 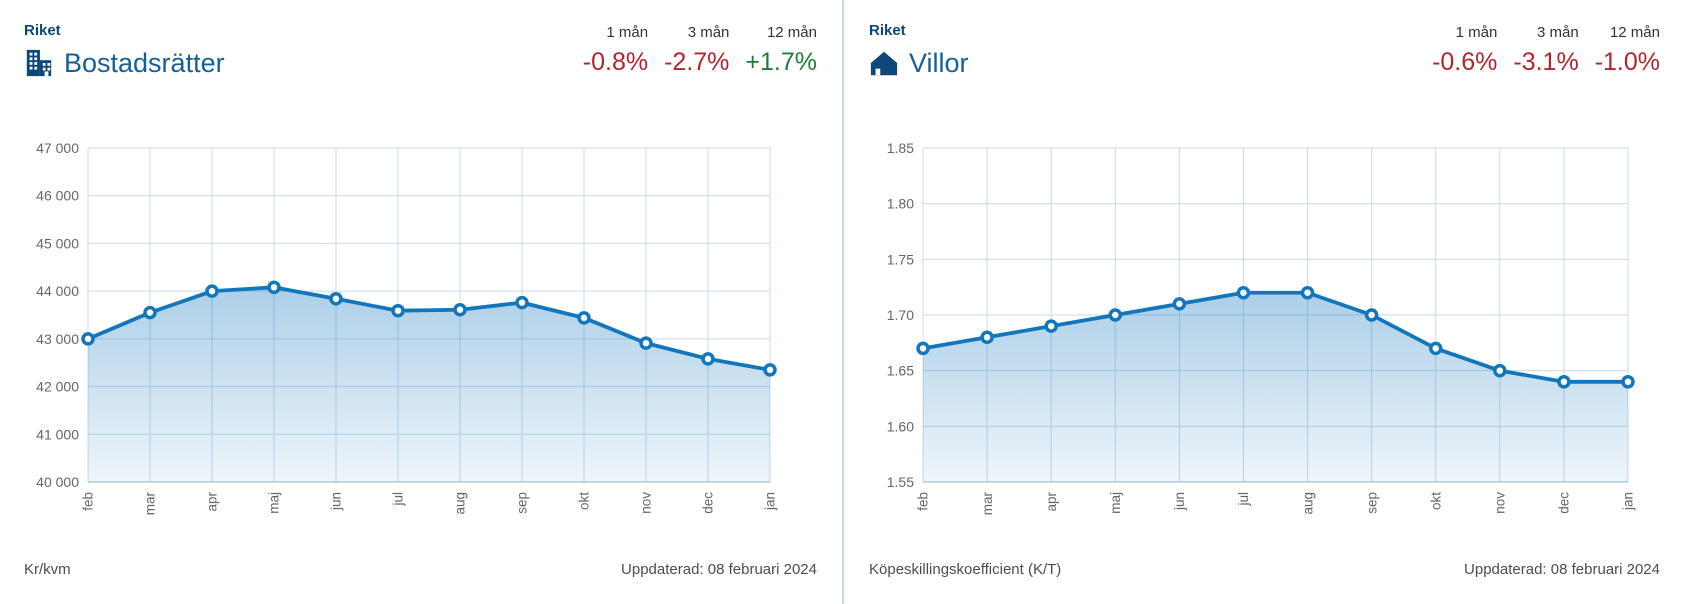 What do you see at coordinates (900, 148) in the screenshot?
I see `svg-text: 1.85` at bounding box center [900, 148].